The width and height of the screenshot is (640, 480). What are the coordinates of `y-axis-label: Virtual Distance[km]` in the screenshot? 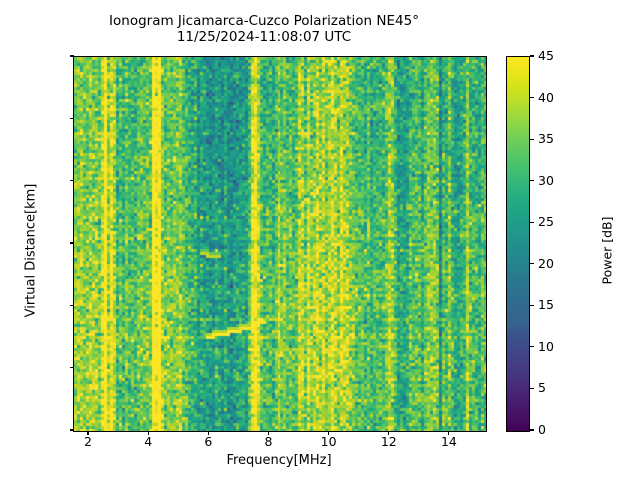 It's located at (31, 250).